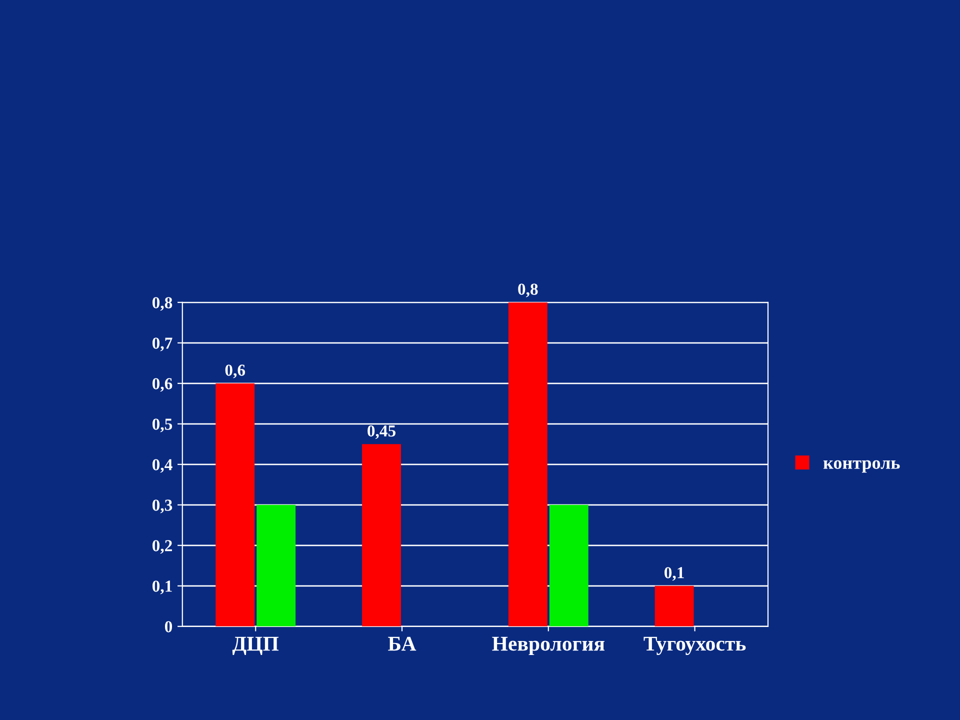 The image size is (960, 720). I want to click on data-label: 0,45, so click(382, 432).